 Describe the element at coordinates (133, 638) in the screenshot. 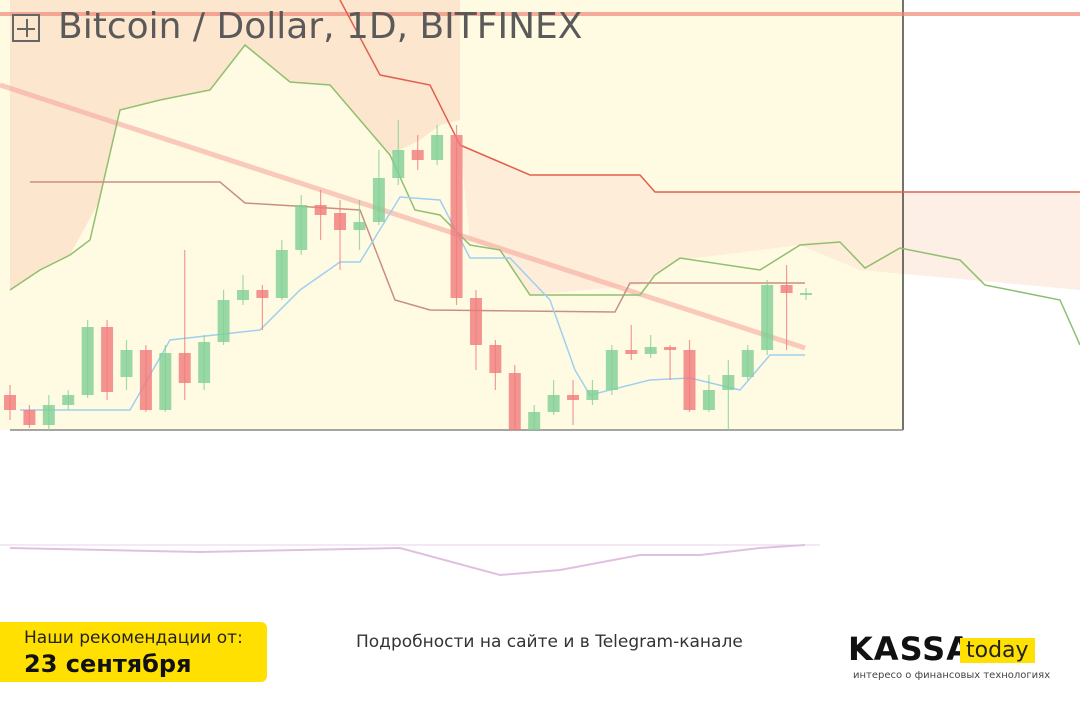

I see `promo-label: Наши рекомендации от:` at that location.